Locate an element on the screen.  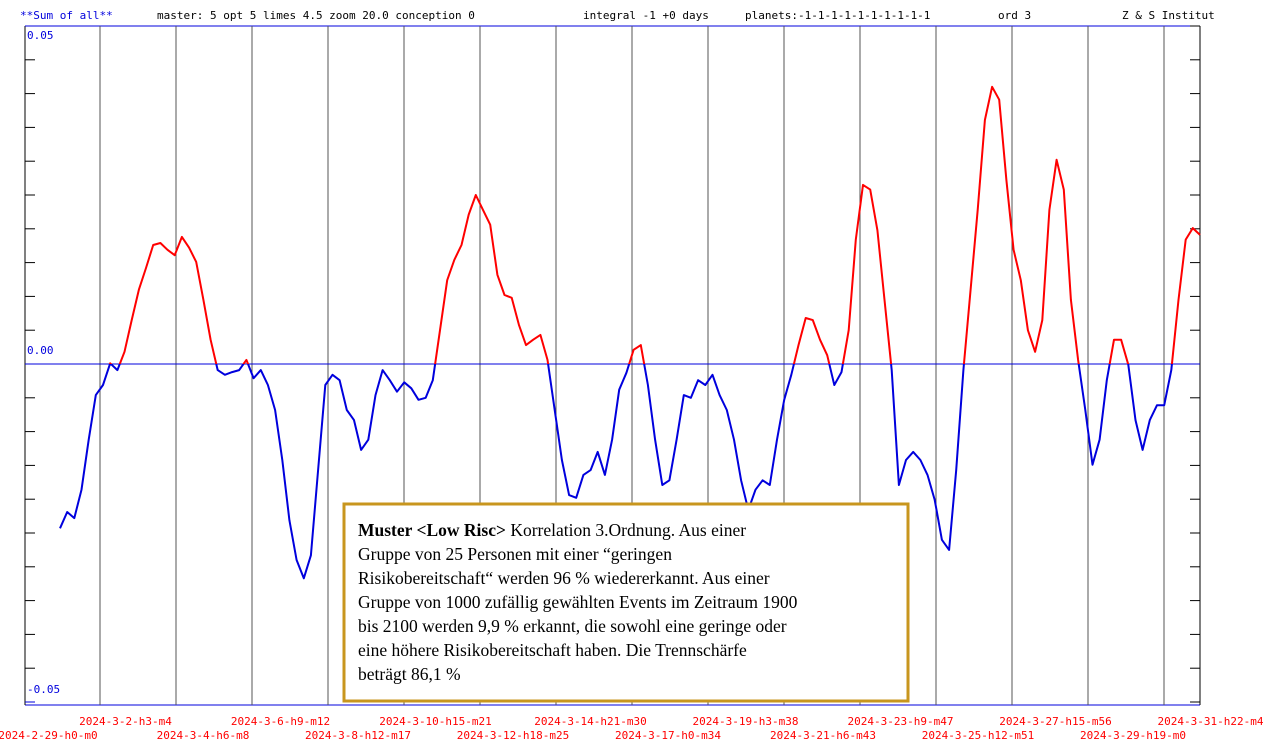
header-text: Z & S Institut is located at coordinates (1168, 15).